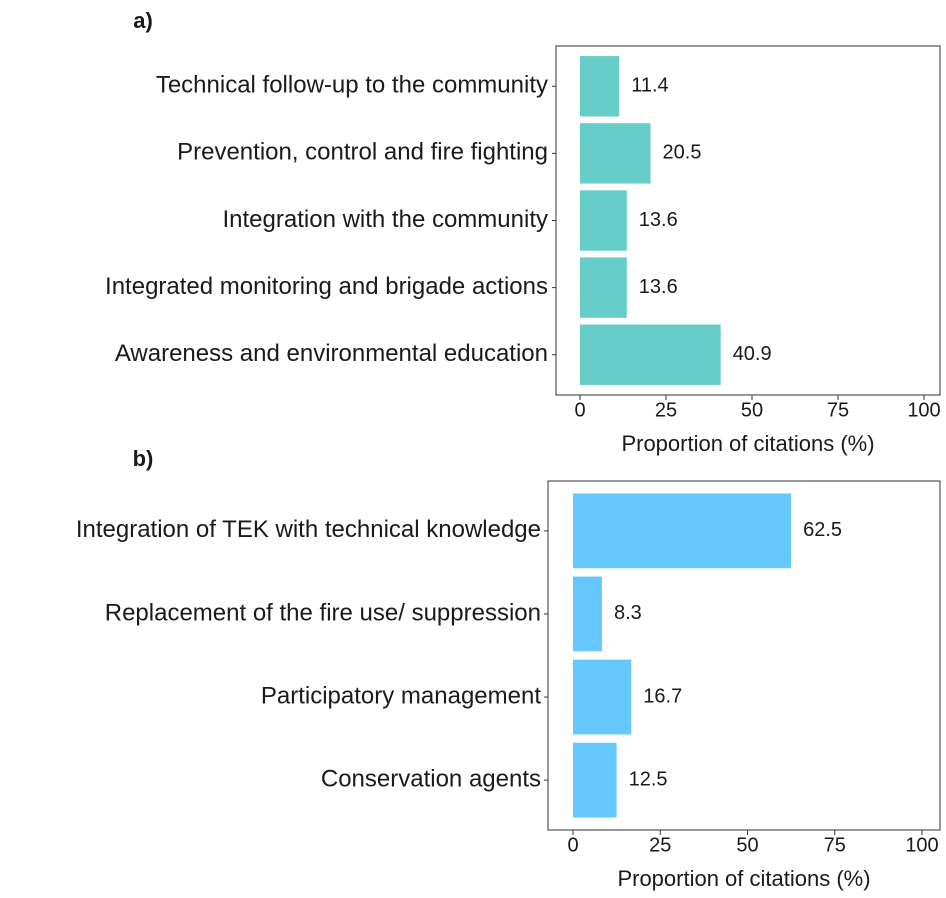 This screenshot has height=898, width=946. I want to click on category-label: Prevention, control and fire fighting, so click(362, 152).